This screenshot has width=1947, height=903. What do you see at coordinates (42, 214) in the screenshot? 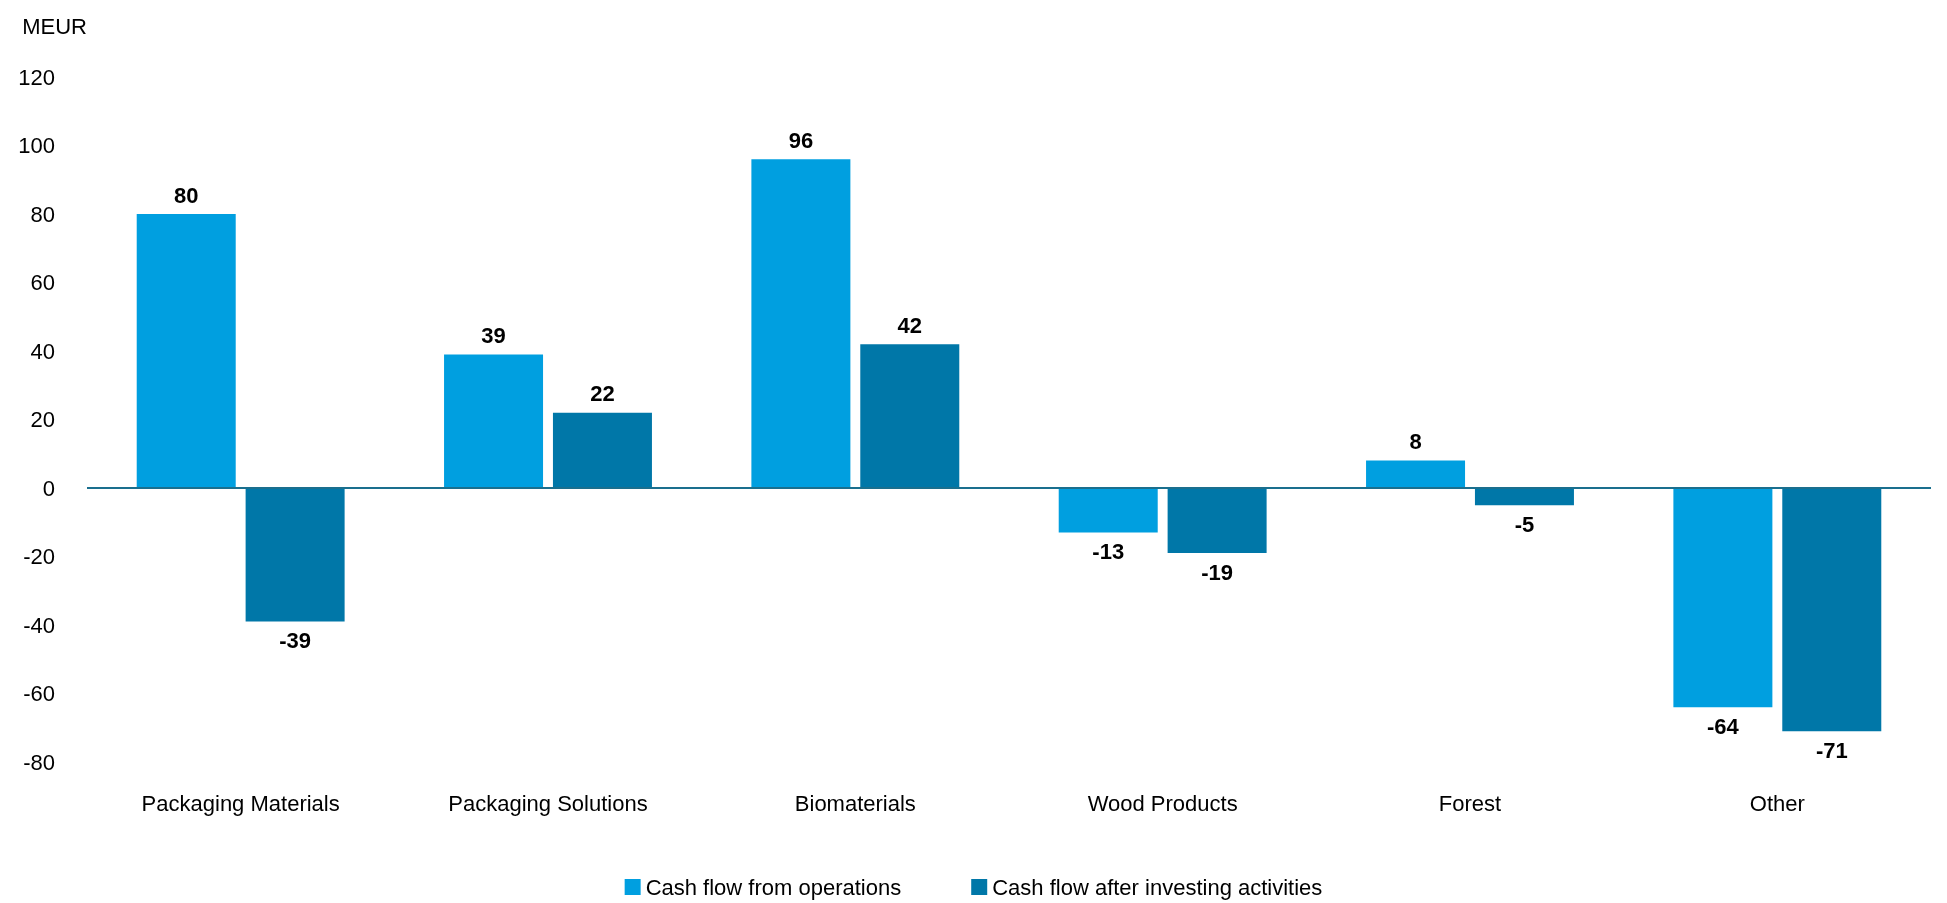
I see `y-tick-label: 80` at bounding box center [42, 214].